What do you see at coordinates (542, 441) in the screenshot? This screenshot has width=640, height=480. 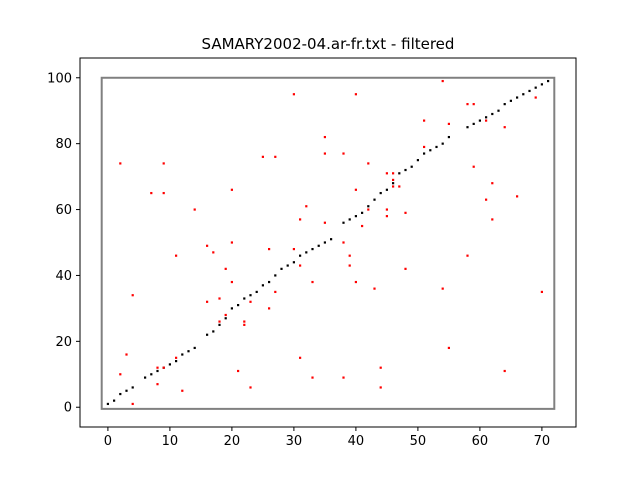 I see `x-tick-label: 70` at bounding box center [542, 441].